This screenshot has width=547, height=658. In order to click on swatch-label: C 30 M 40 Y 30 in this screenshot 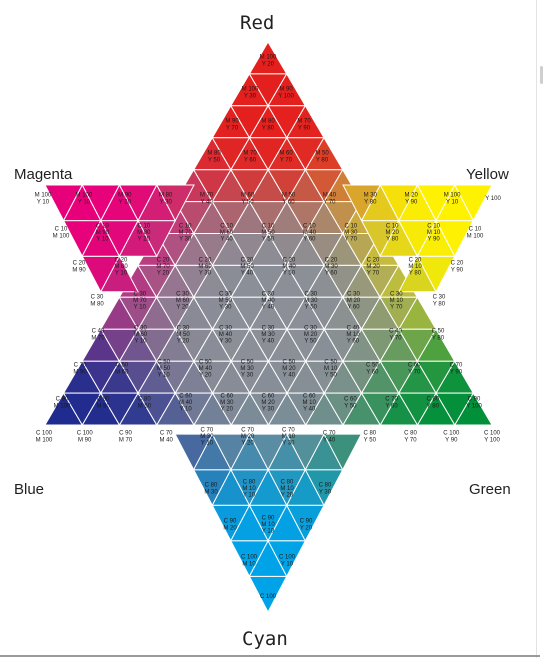, I will do `click(226, 334)`.